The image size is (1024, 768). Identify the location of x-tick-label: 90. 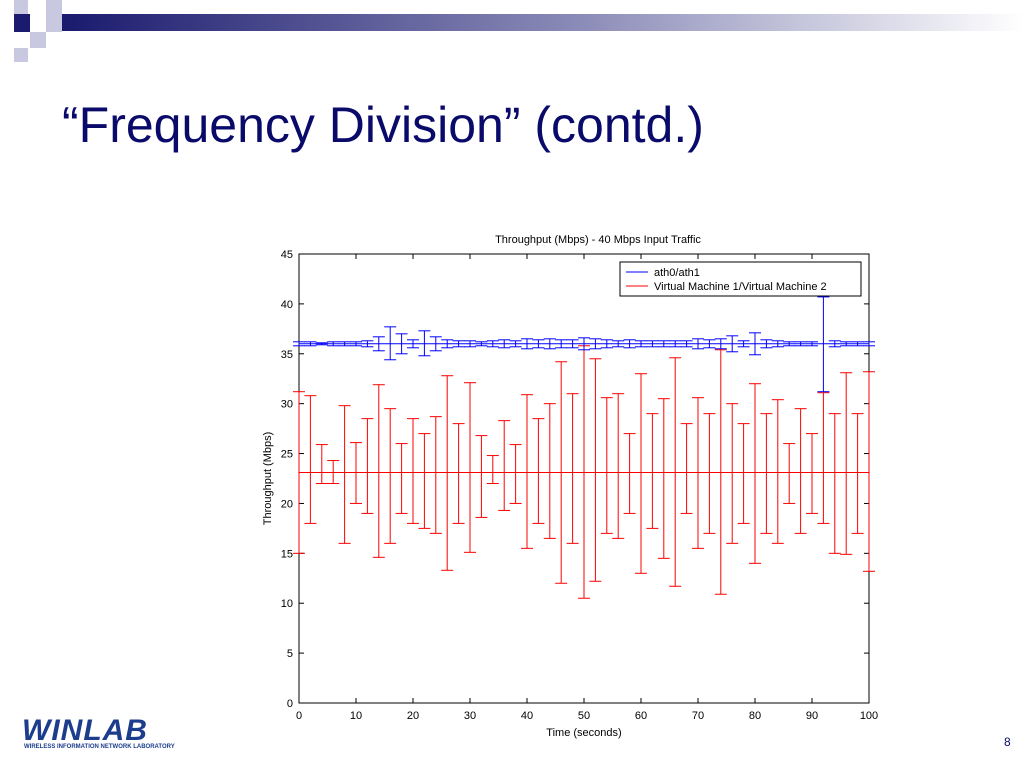
(812, 716).